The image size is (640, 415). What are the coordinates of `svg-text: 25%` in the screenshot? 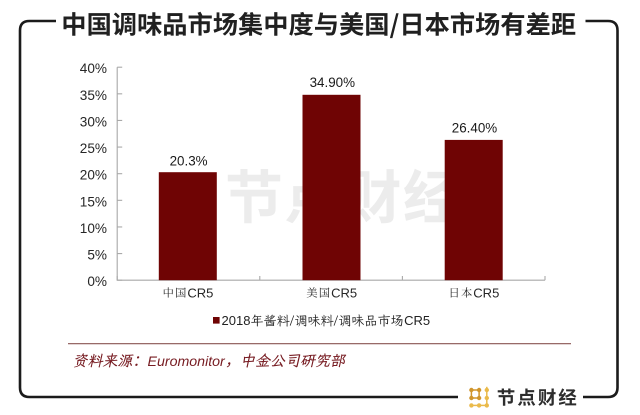 It's located at (93, 148).